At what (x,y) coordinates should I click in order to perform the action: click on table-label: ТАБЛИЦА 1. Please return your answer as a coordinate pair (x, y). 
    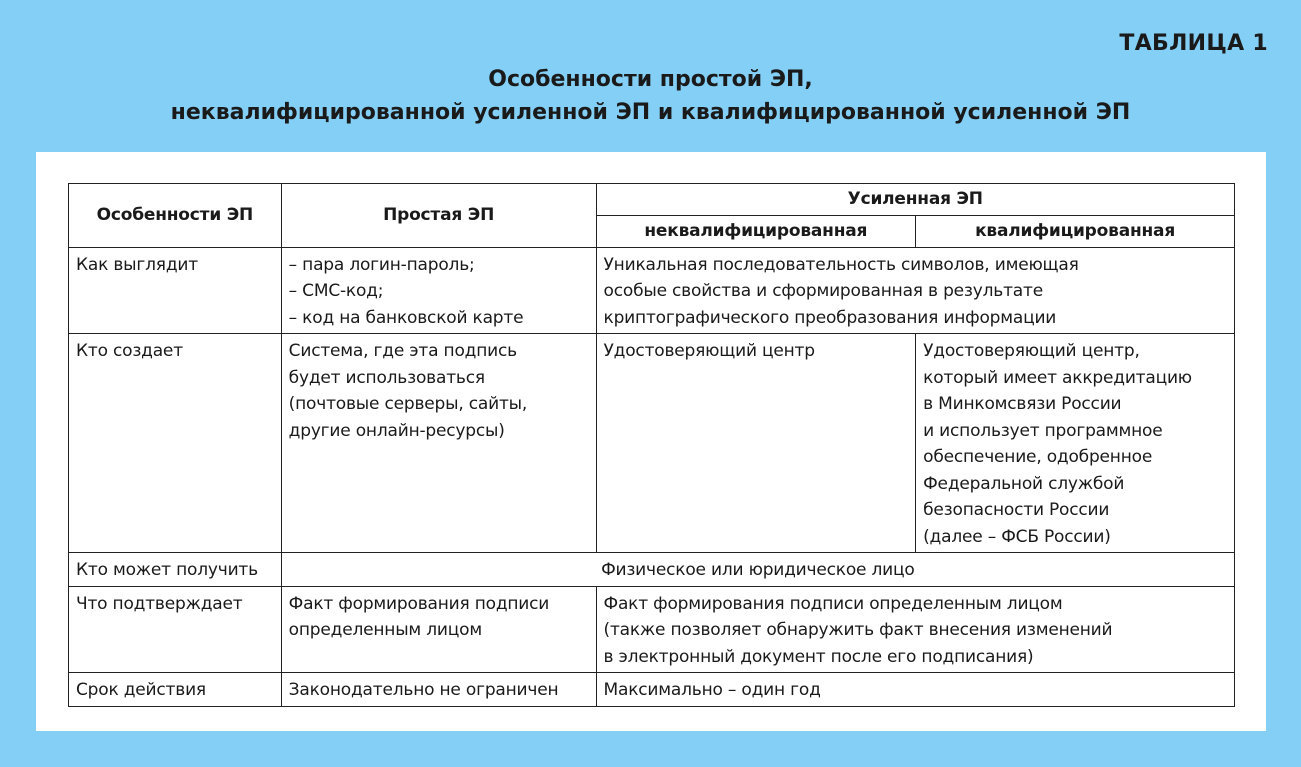
    Looking at the image, I should click on (1193, 43).